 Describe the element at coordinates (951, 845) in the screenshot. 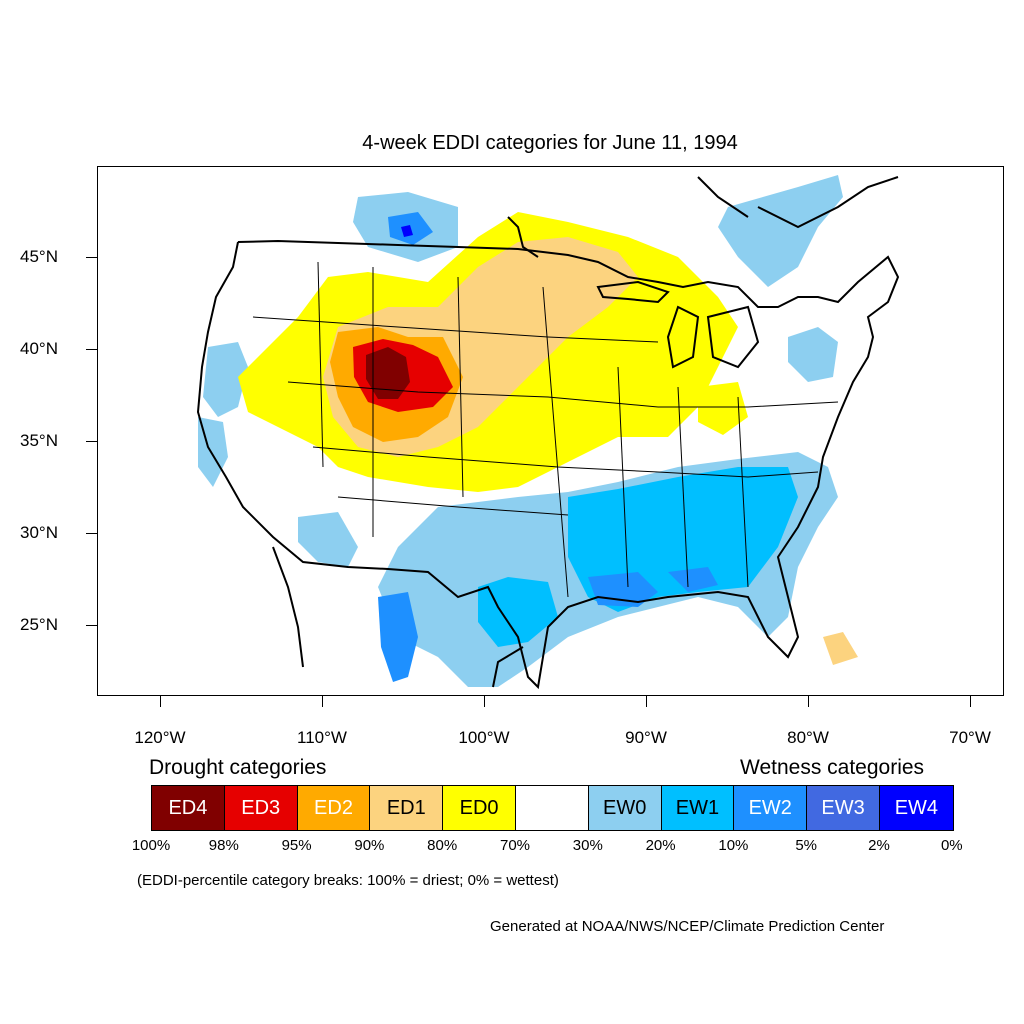

I see `legend-break-label: 0%` at that location.